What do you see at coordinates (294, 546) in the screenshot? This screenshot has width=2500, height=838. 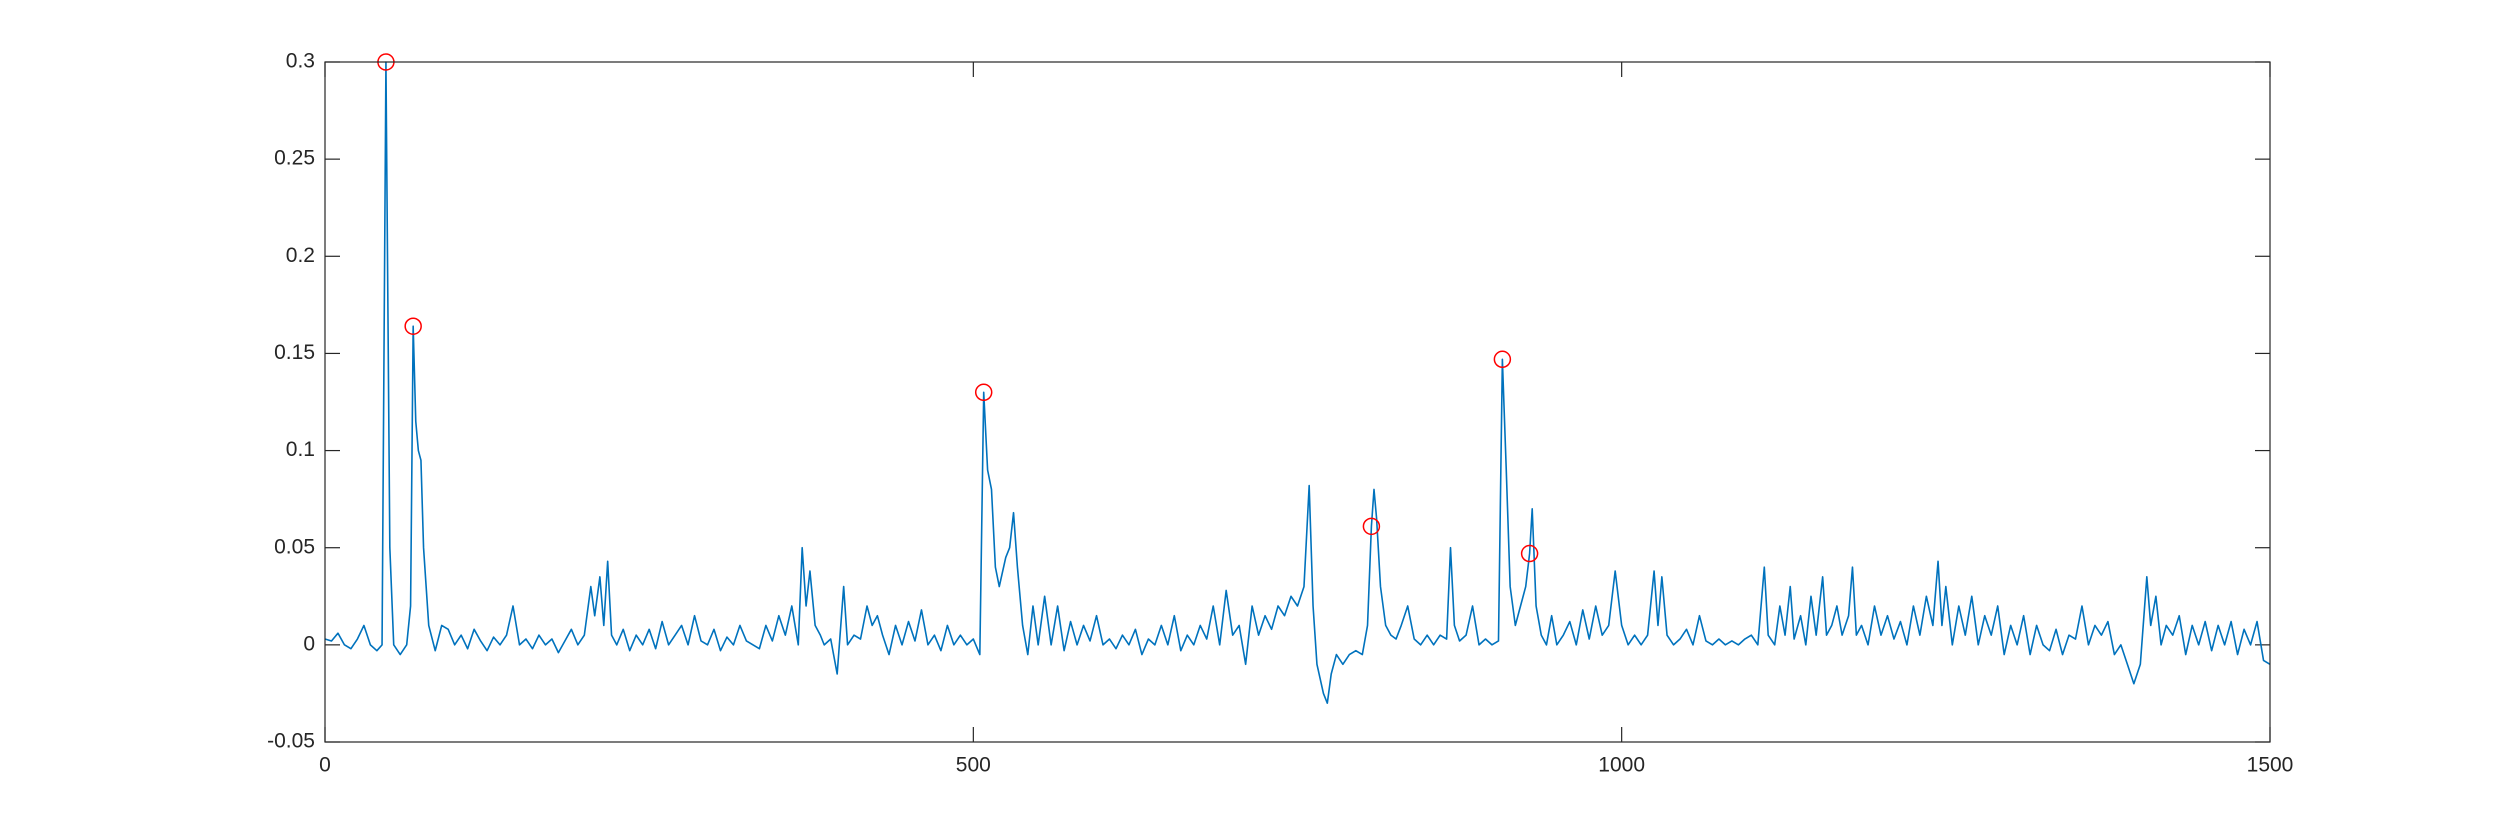 I see `y-tick-label: 0.05` at bounding box center [294, 546].